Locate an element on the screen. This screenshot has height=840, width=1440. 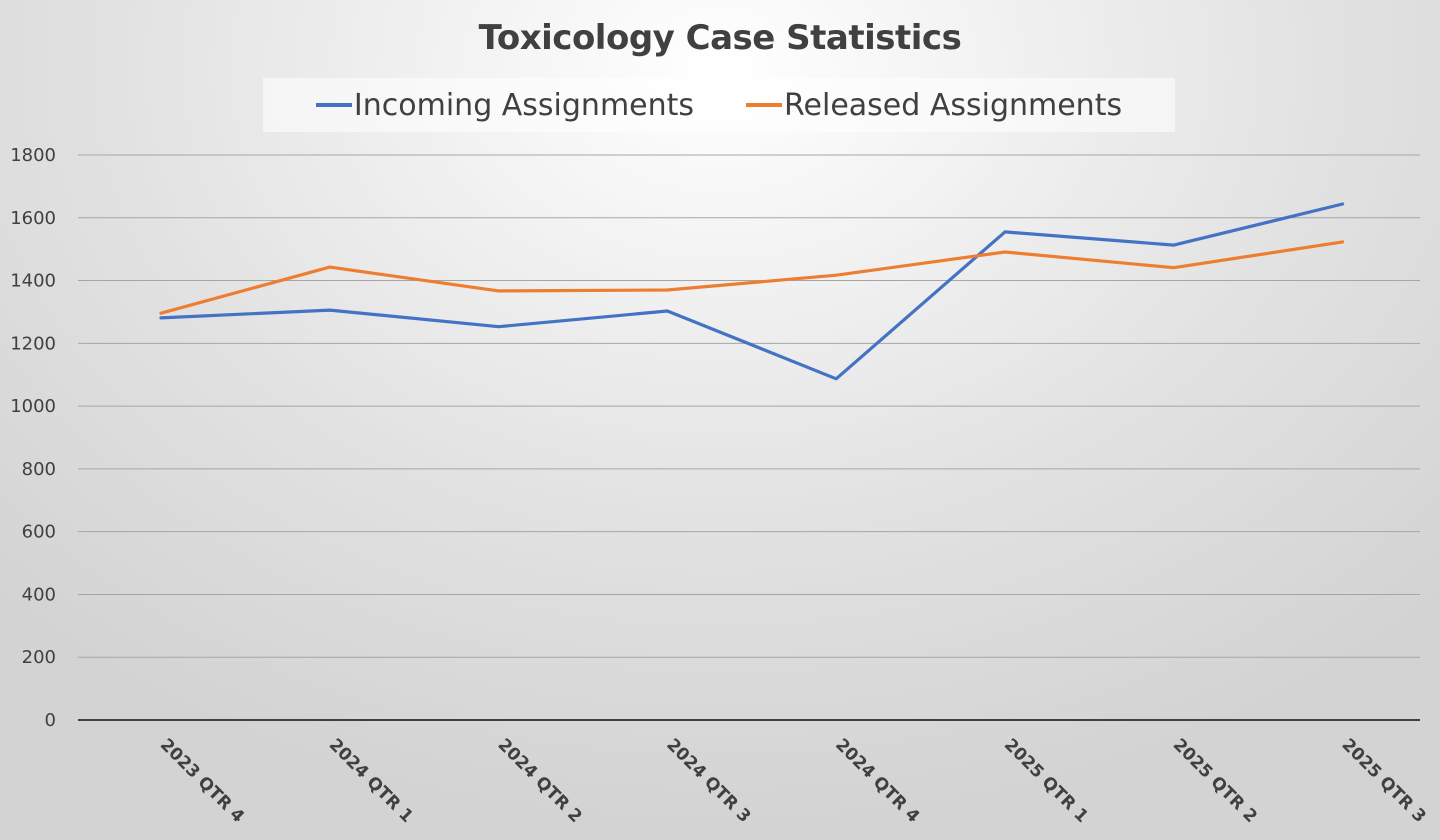
y-tick-label: 1800 is located at coordinates (33, 155).